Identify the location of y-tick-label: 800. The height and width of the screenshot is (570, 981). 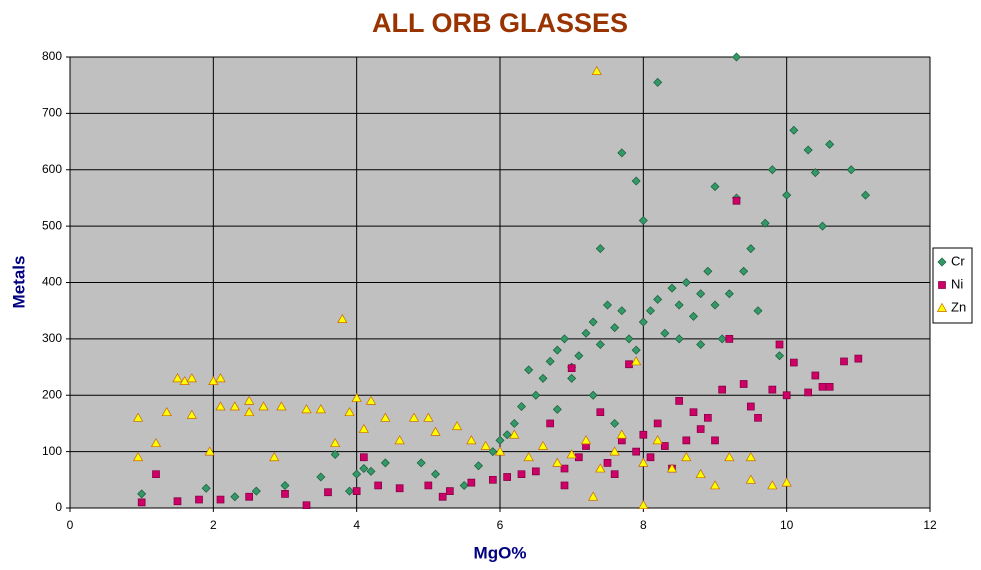
(52, 56).